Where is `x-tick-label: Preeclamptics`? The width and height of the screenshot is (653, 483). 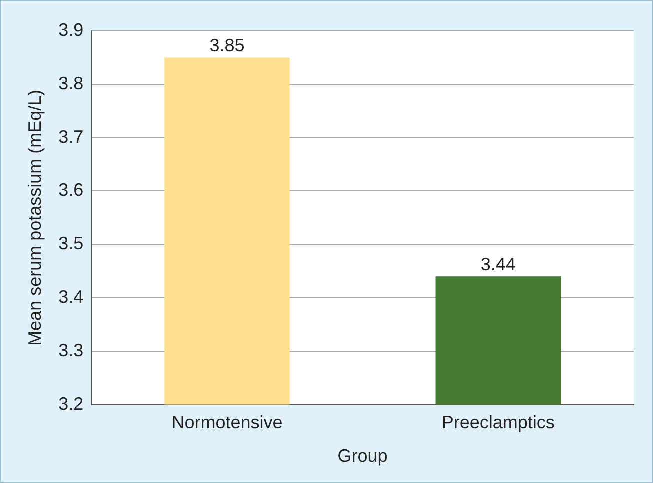 x-tick-label: Preeclamptics is located at coordinates (498, 422).